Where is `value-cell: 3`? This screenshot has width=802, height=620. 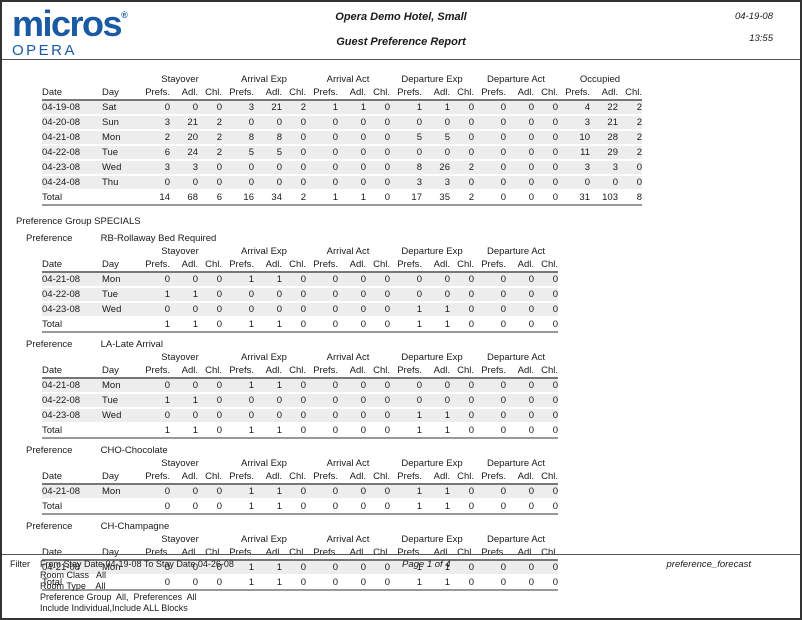
value-cell: 3 is located at coordinates (406, 183).